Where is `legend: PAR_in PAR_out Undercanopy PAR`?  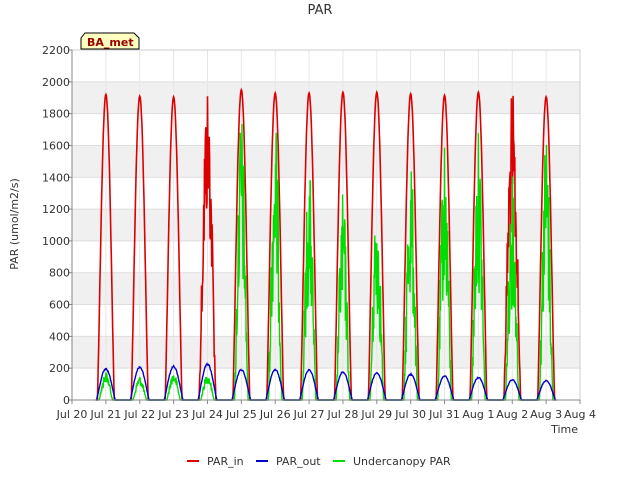 legend: PAR_in PAR_out Undercanopy PAR is located at coordinates (319, 461).